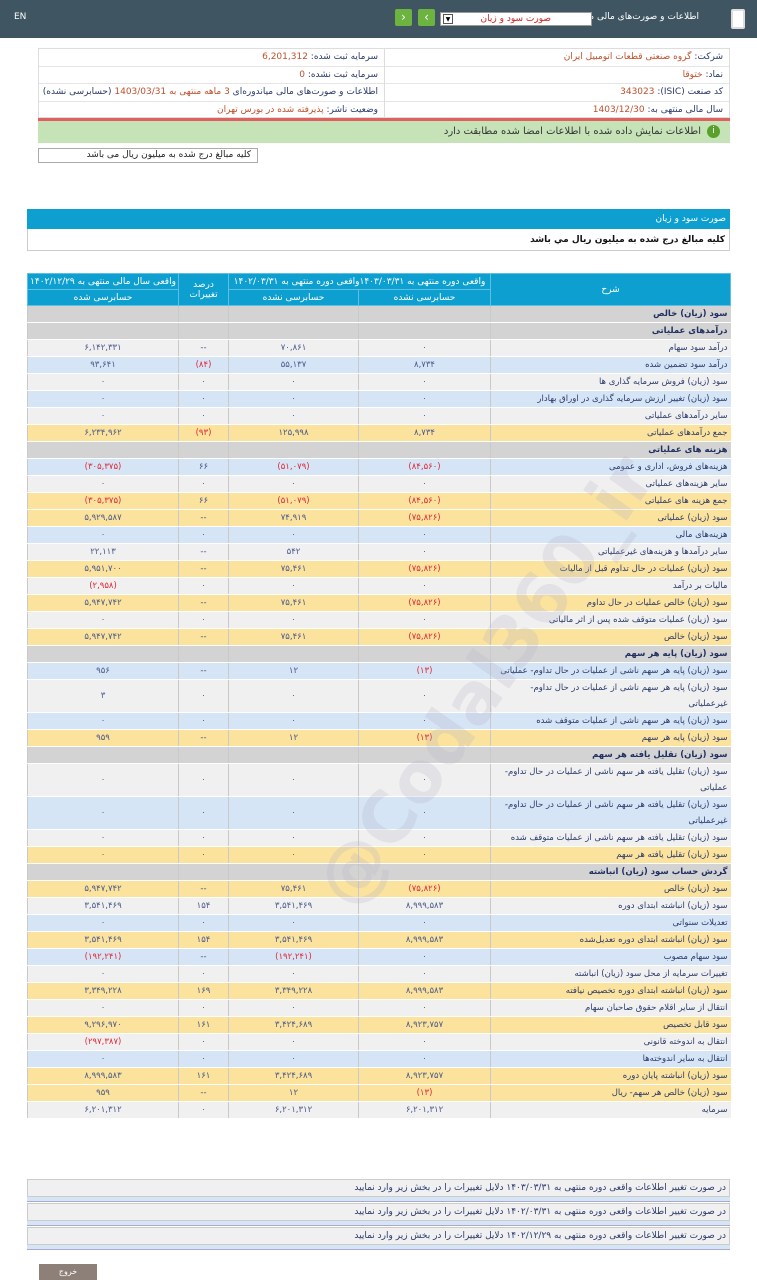 Image resolution: width=757 pixels, height=1280 pixels. Describe the element at coordinates (203, 289) in the screenshot. I see `header-pct: درصد تغییرات` at that location.